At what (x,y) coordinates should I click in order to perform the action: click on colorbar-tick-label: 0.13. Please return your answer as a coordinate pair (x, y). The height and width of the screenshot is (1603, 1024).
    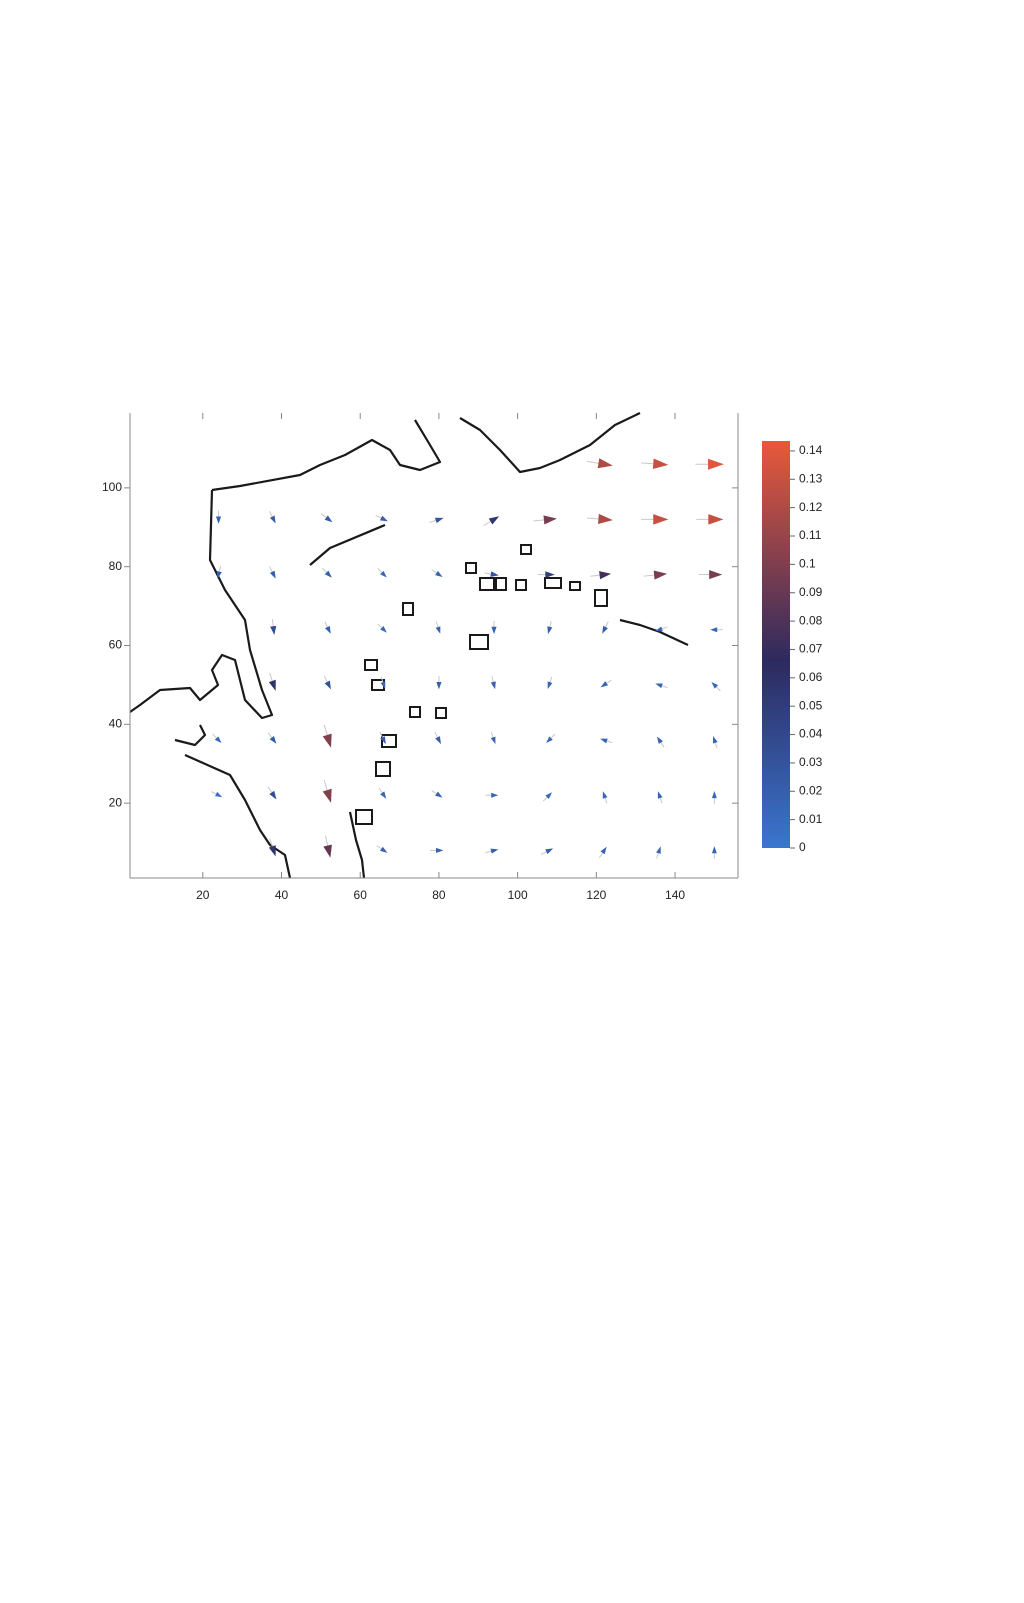
    Looking at the image, I should click on (811, 478).